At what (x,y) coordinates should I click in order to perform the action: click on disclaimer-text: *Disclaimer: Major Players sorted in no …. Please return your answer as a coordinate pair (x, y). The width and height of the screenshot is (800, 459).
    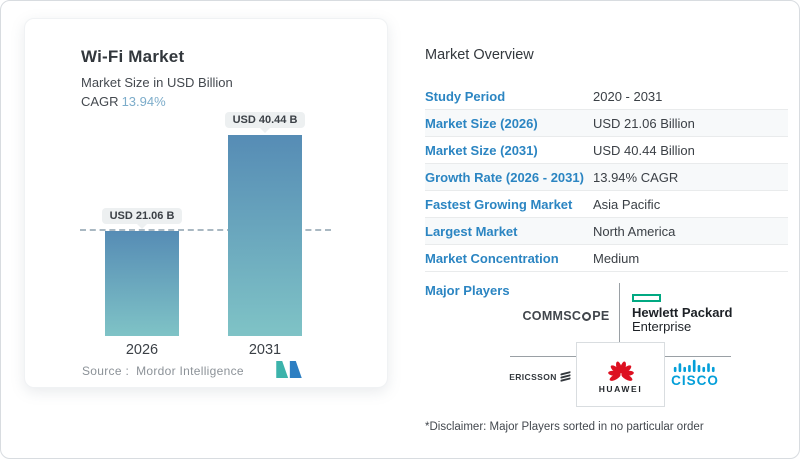
    Looking at the image, I should click on (564, 427).